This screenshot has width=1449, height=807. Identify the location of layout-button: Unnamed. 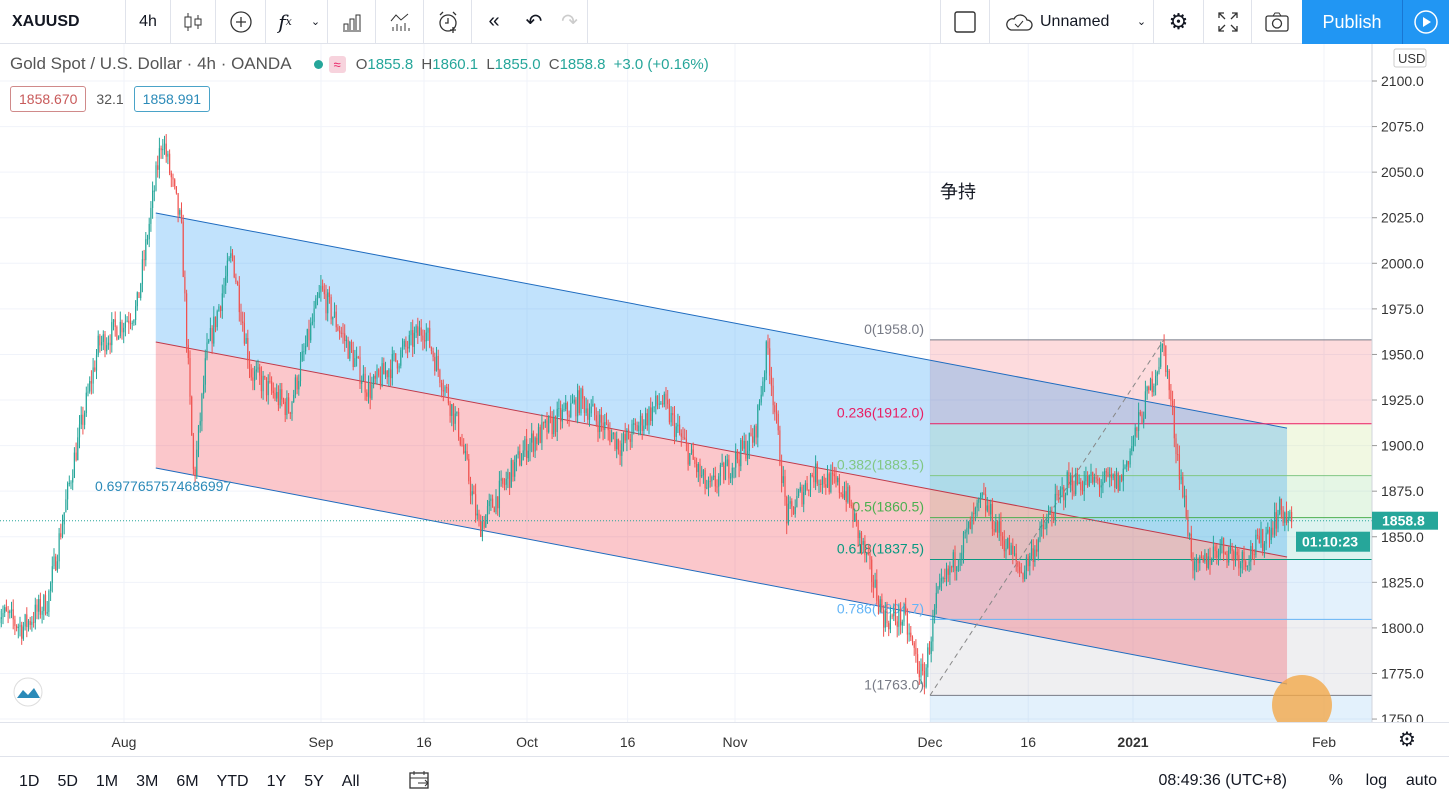
(1060, 22).